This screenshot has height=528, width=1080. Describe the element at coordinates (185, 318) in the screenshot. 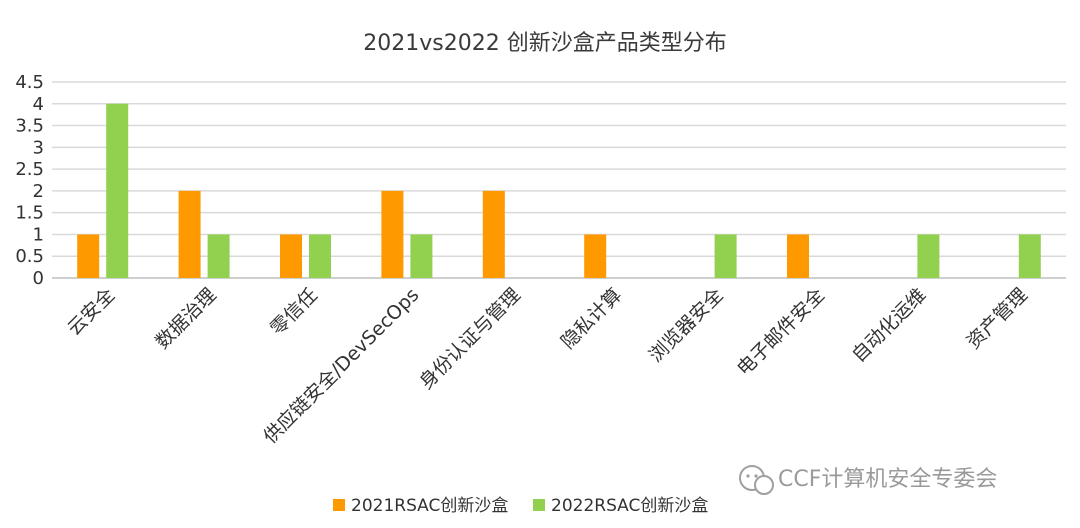

I see `x-tick-label: 数据治理` at that location.